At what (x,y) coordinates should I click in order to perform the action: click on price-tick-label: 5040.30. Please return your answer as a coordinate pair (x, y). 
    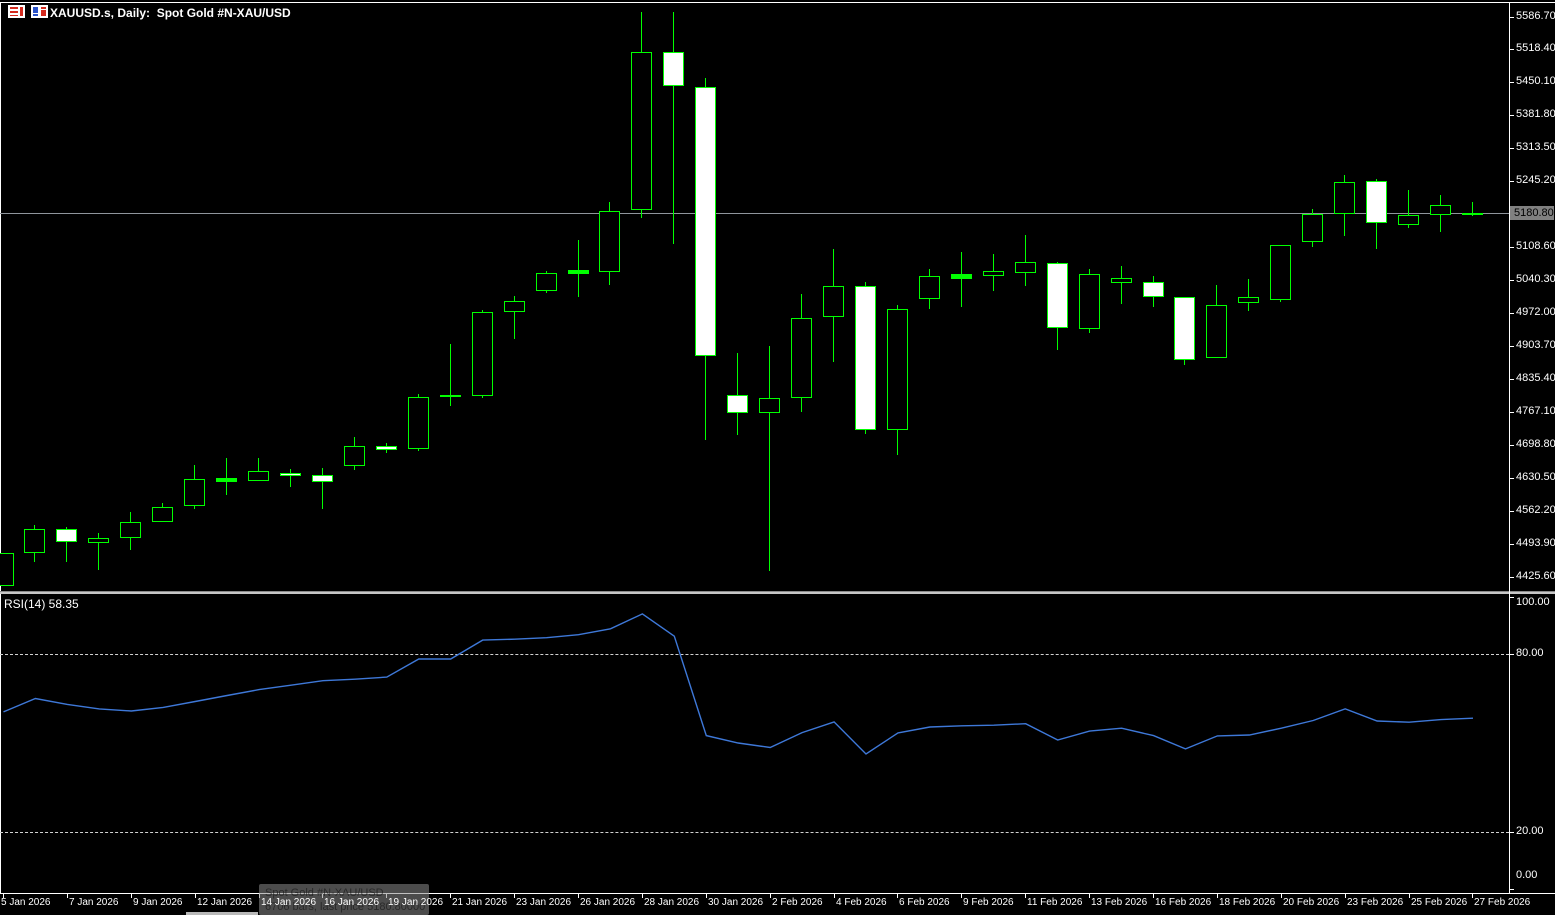
    Looking at the image, I should click on (1535, 279).